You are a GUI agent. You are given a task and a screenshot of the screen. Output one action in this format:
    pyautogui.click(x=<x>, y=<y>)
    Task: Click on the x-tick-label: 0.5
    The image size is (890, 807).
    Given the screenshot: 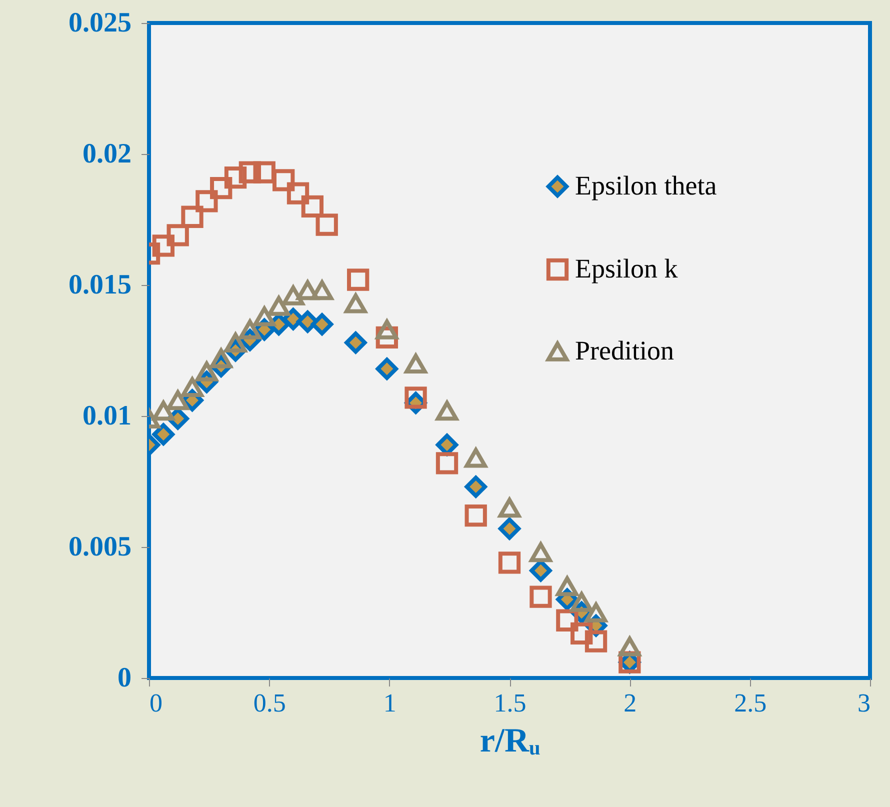 What is the action you would take?
    pyautogui.click(x=269, y=703)
    